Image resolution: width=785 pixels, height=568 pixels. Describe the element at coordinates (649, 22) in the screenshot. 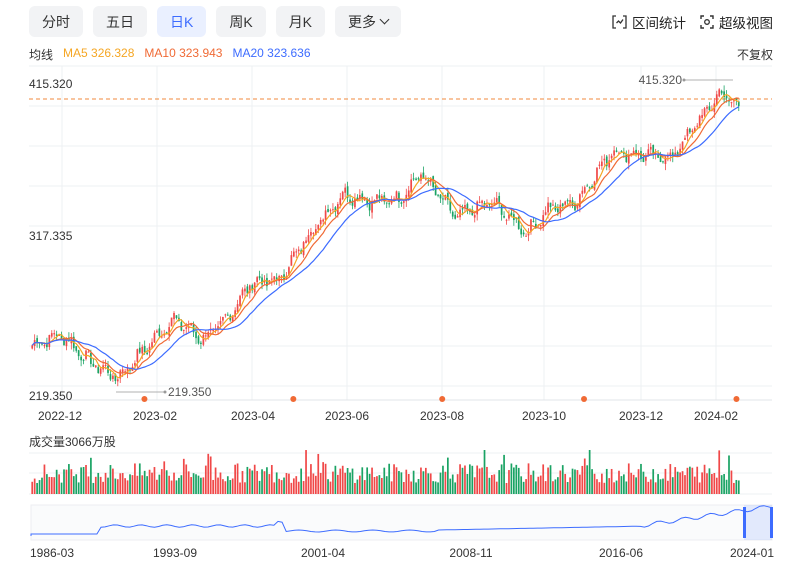

I see `range-stats-button: 区间统计` at that location.